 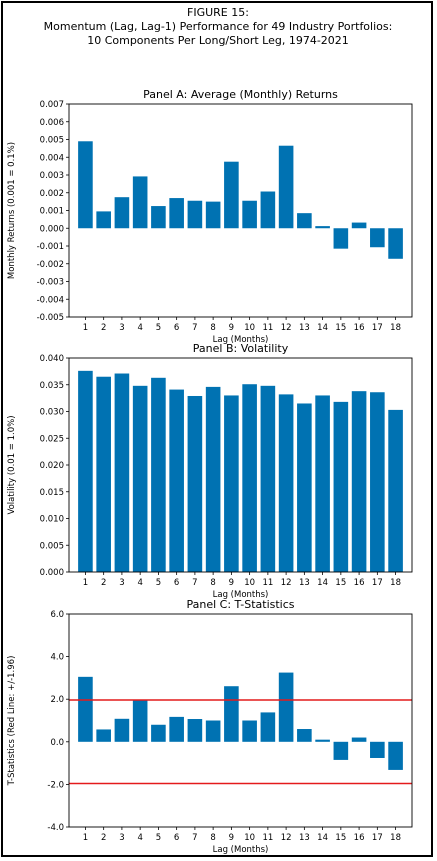 What do you see at coordinates (85, 838) in the screenshot?
I see `panel-c-x-tick-label-1: 1` at bounding box center [85, 838].